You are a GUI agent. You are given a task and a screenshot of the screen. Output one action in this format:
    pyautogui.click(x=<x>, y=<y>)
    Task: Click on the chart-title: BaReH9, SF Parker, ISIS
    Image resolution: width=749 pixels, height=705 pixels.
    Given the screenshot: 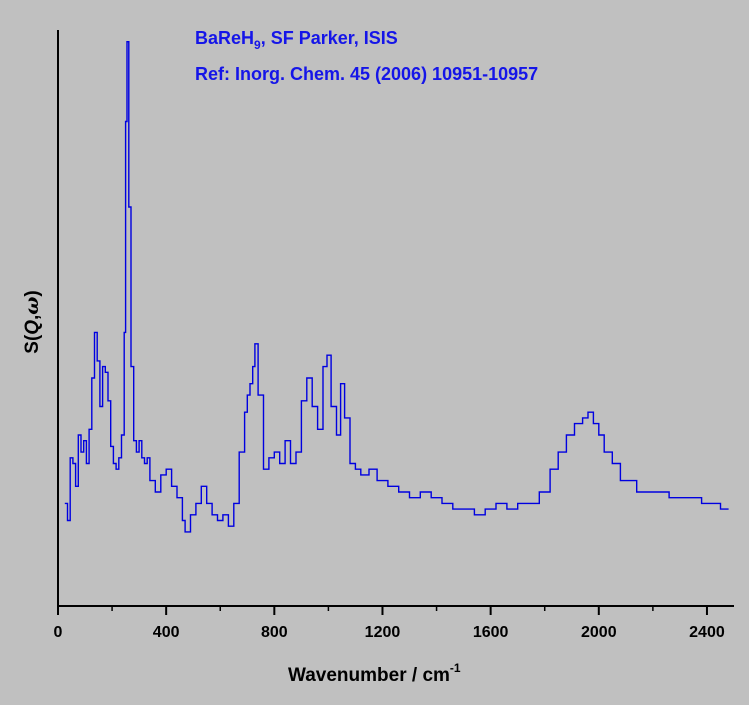 What is the action you would take?
    pyautogui.click(x=296, y=40)
    